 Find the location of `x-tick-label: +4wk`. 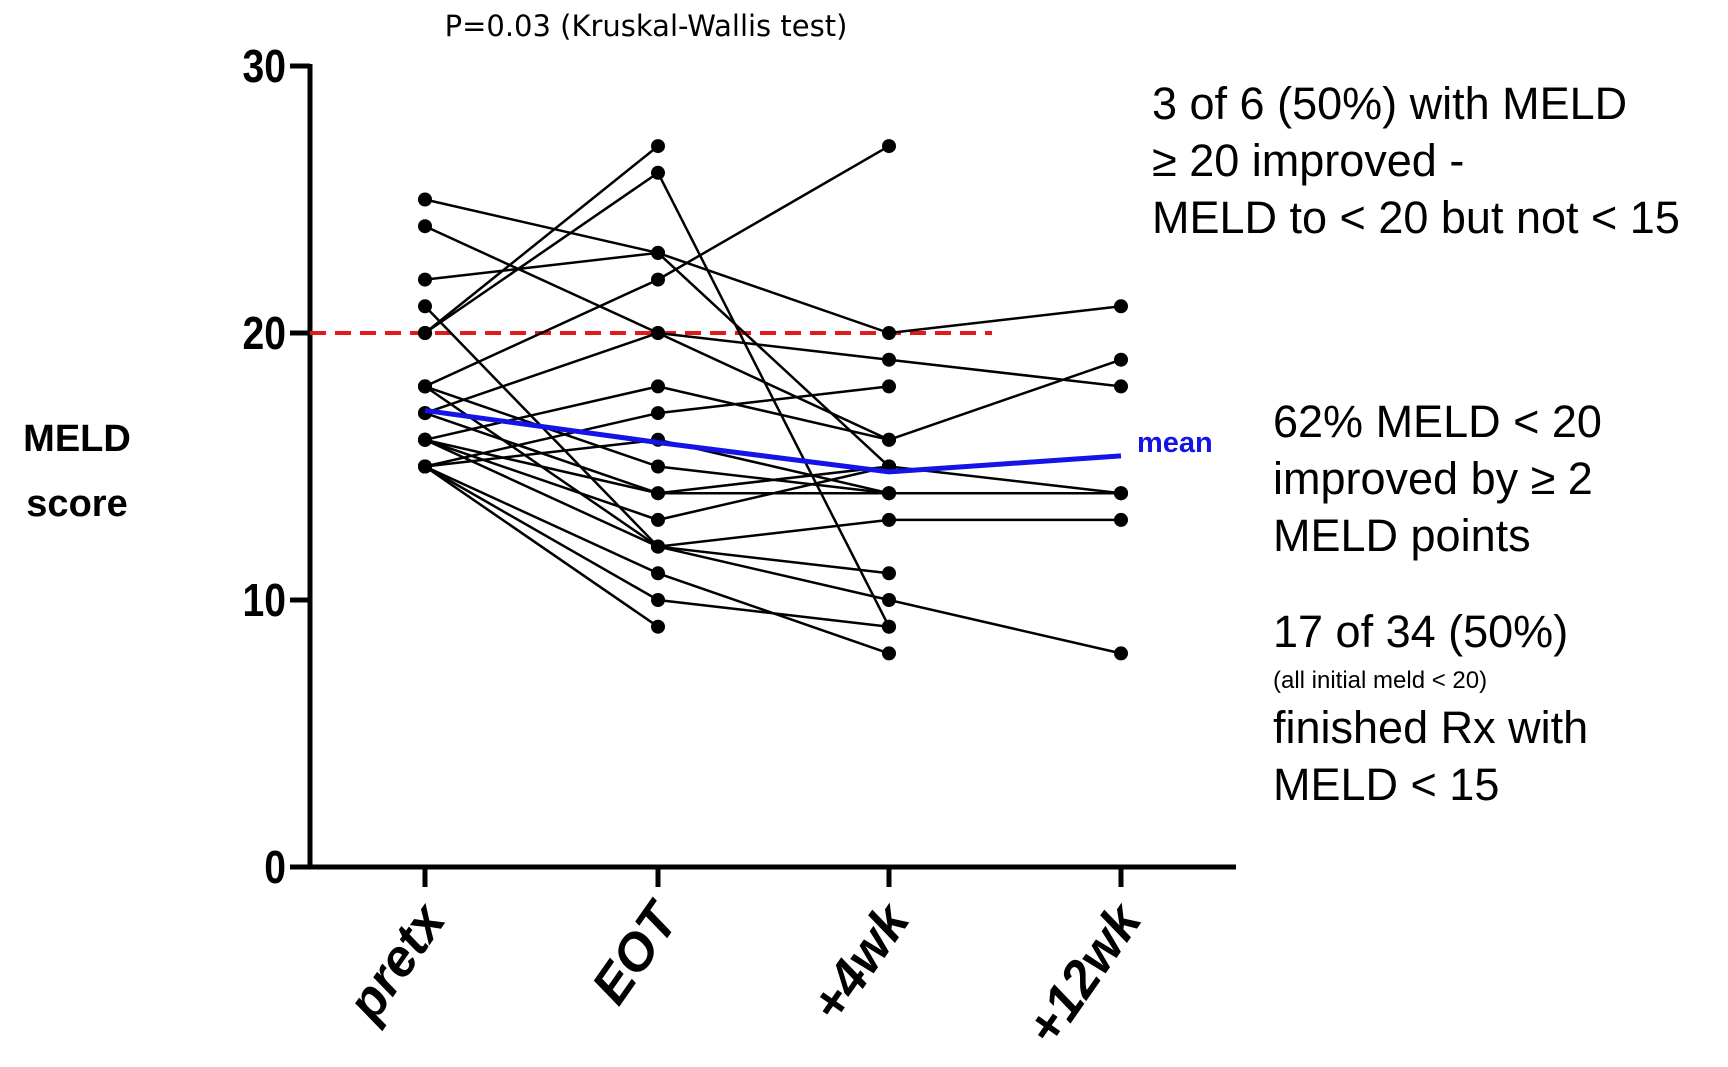

x-tick-label: +4wk is located at coordinates (861, 961).